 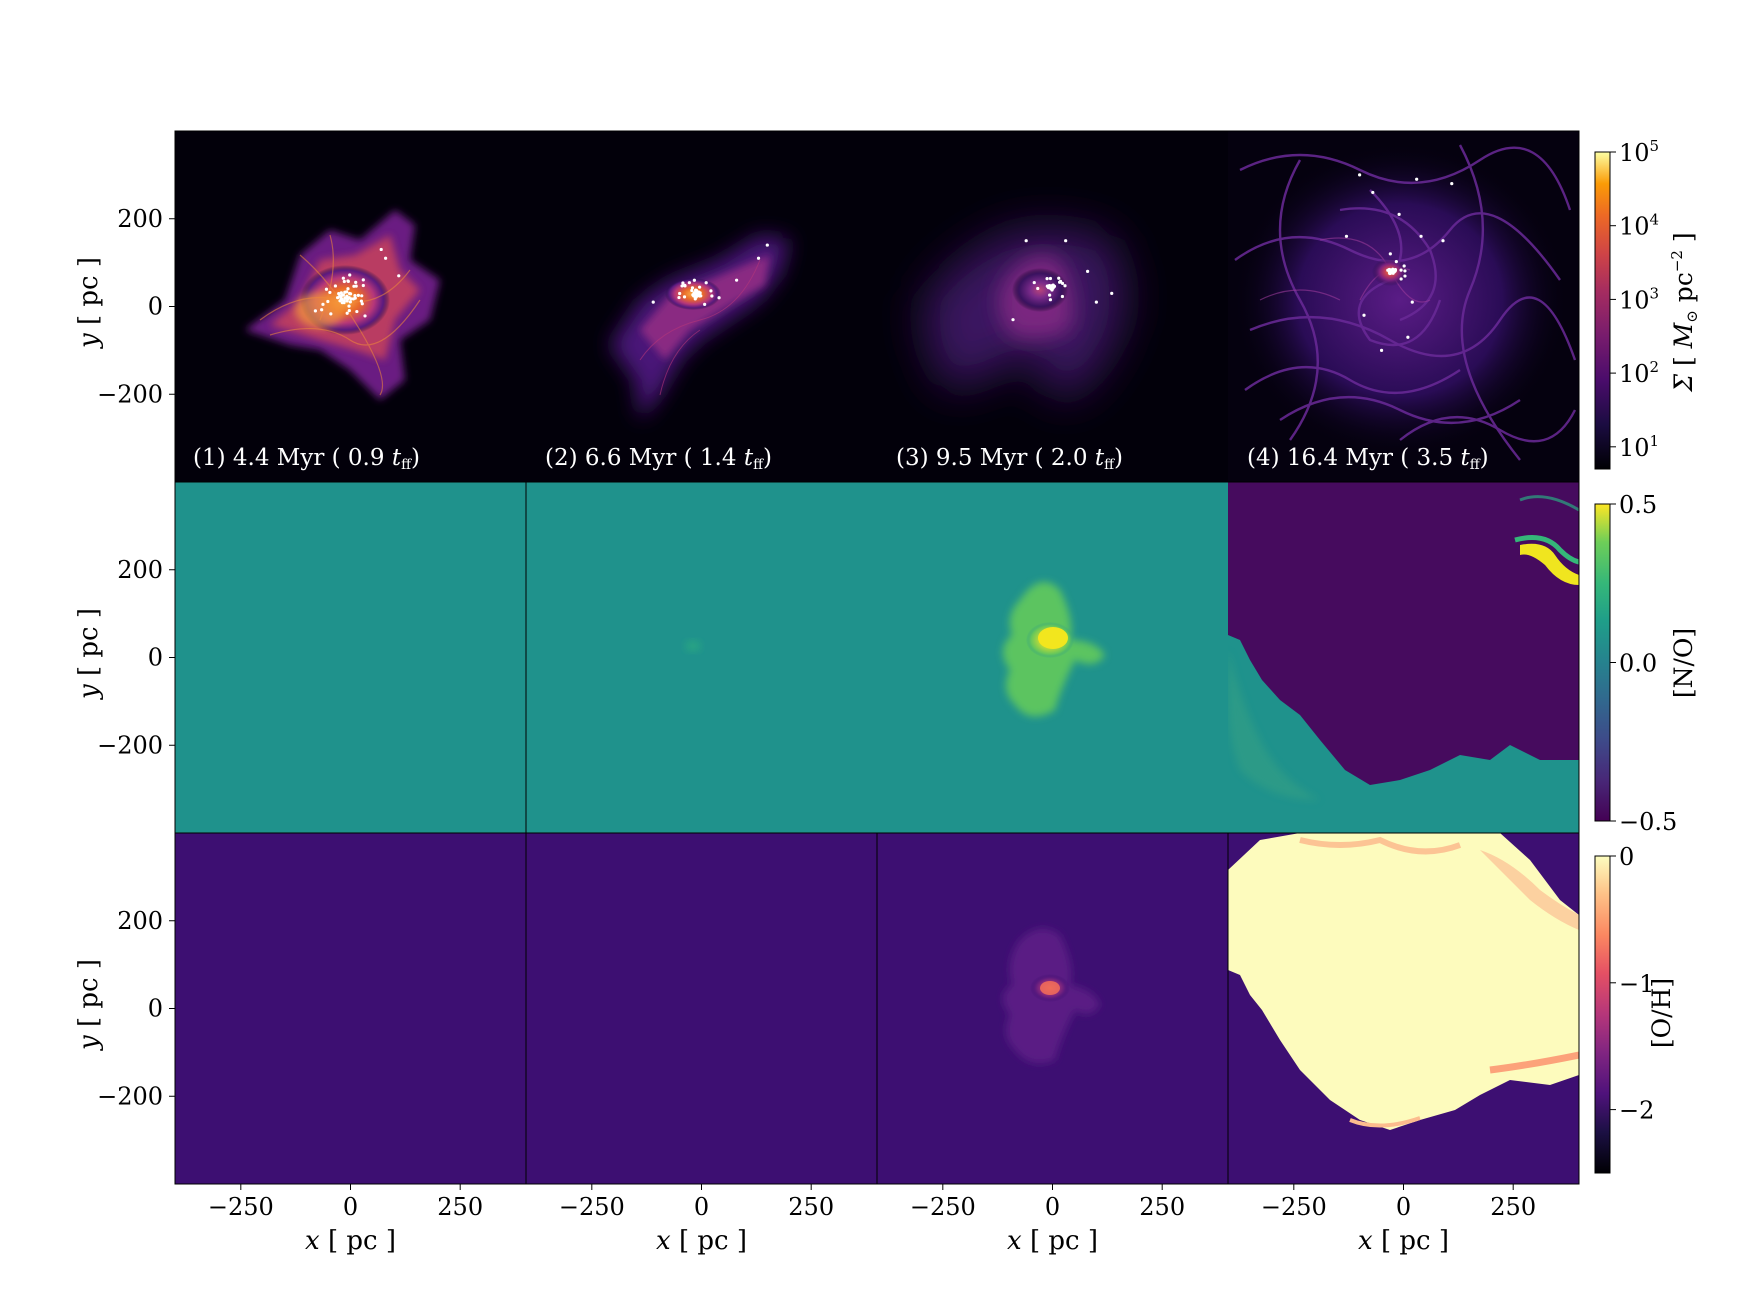 What do you see at coordinates (1661, 1013) in the screenshot?
I see `colorbar-oxygen-hydrogen-label: [O/H]` at bounding box center [1661, 1013].